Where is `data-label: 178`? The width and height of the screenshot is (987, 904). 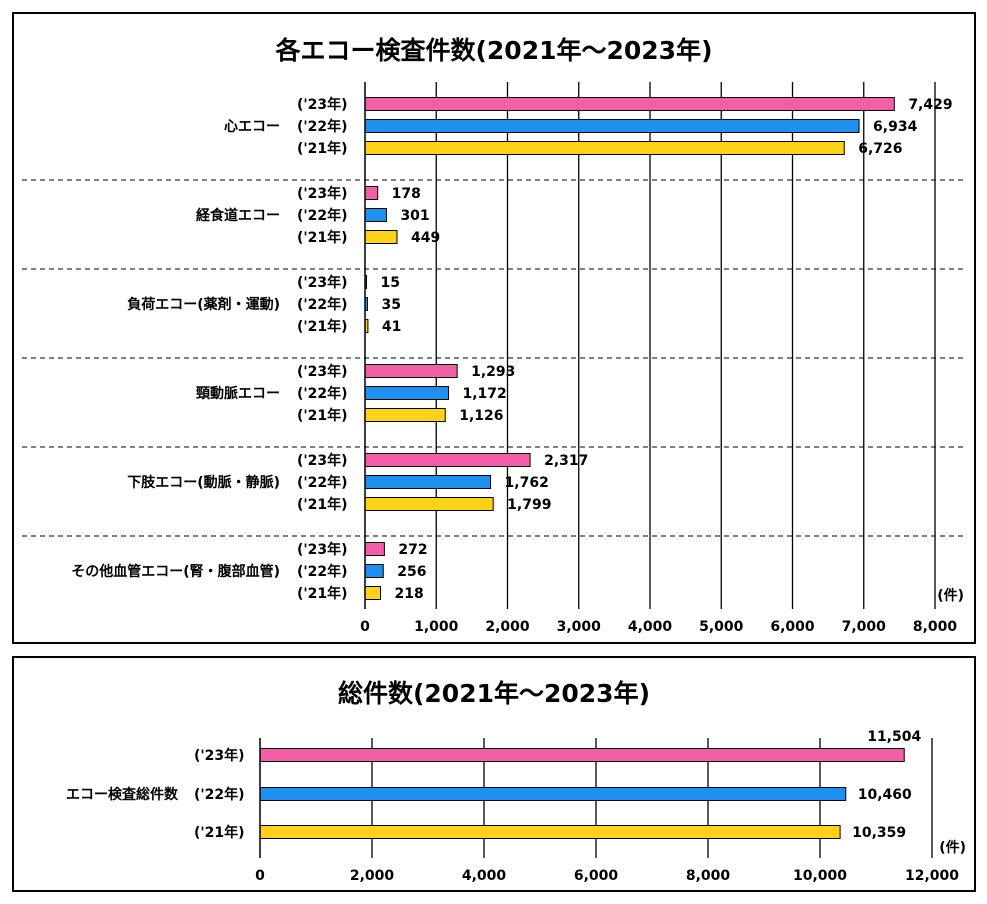 data-label: 178 is located at coordinates (406, 194).